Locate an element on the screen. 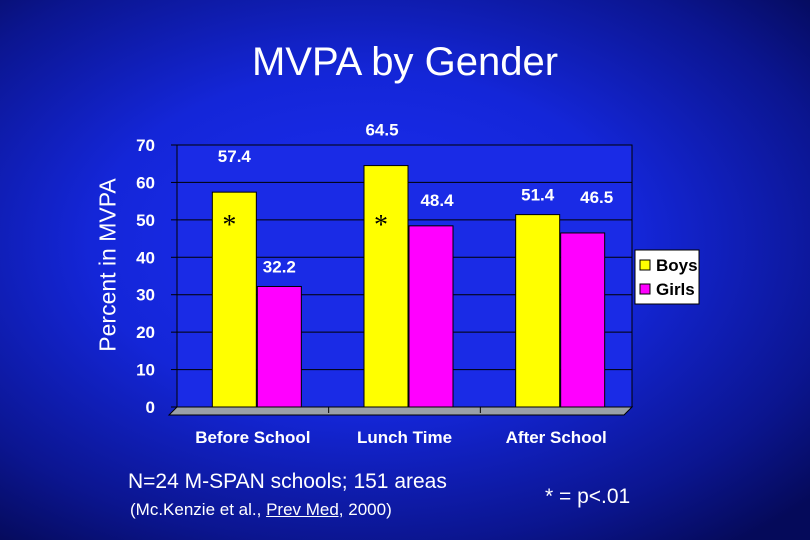 Image resolution: width=810 pixels, height=540 pixels. data-label-girls: 46.5 is located at coordinates (596, 197).